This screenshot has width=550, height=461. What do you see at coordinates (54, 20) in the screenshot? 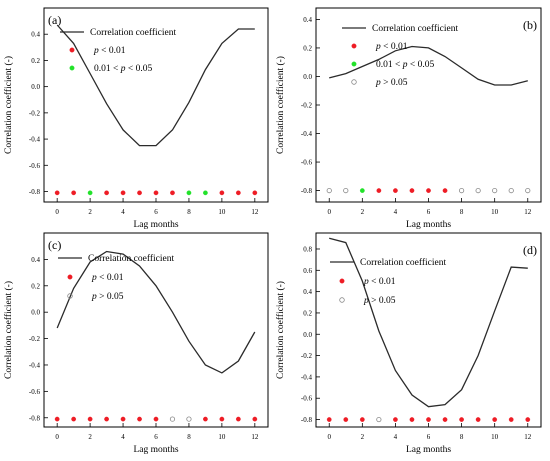
I see `panel-label: (a)` at bounding box center [54, 20].